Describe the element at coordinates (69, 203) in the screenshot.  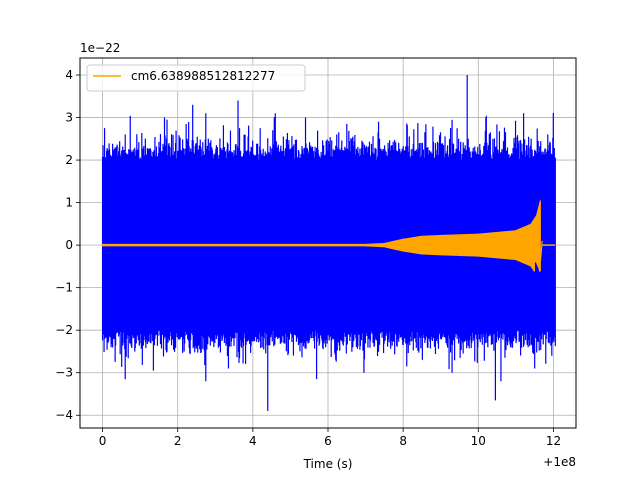
I see `y-tick-label: 1` at that location.